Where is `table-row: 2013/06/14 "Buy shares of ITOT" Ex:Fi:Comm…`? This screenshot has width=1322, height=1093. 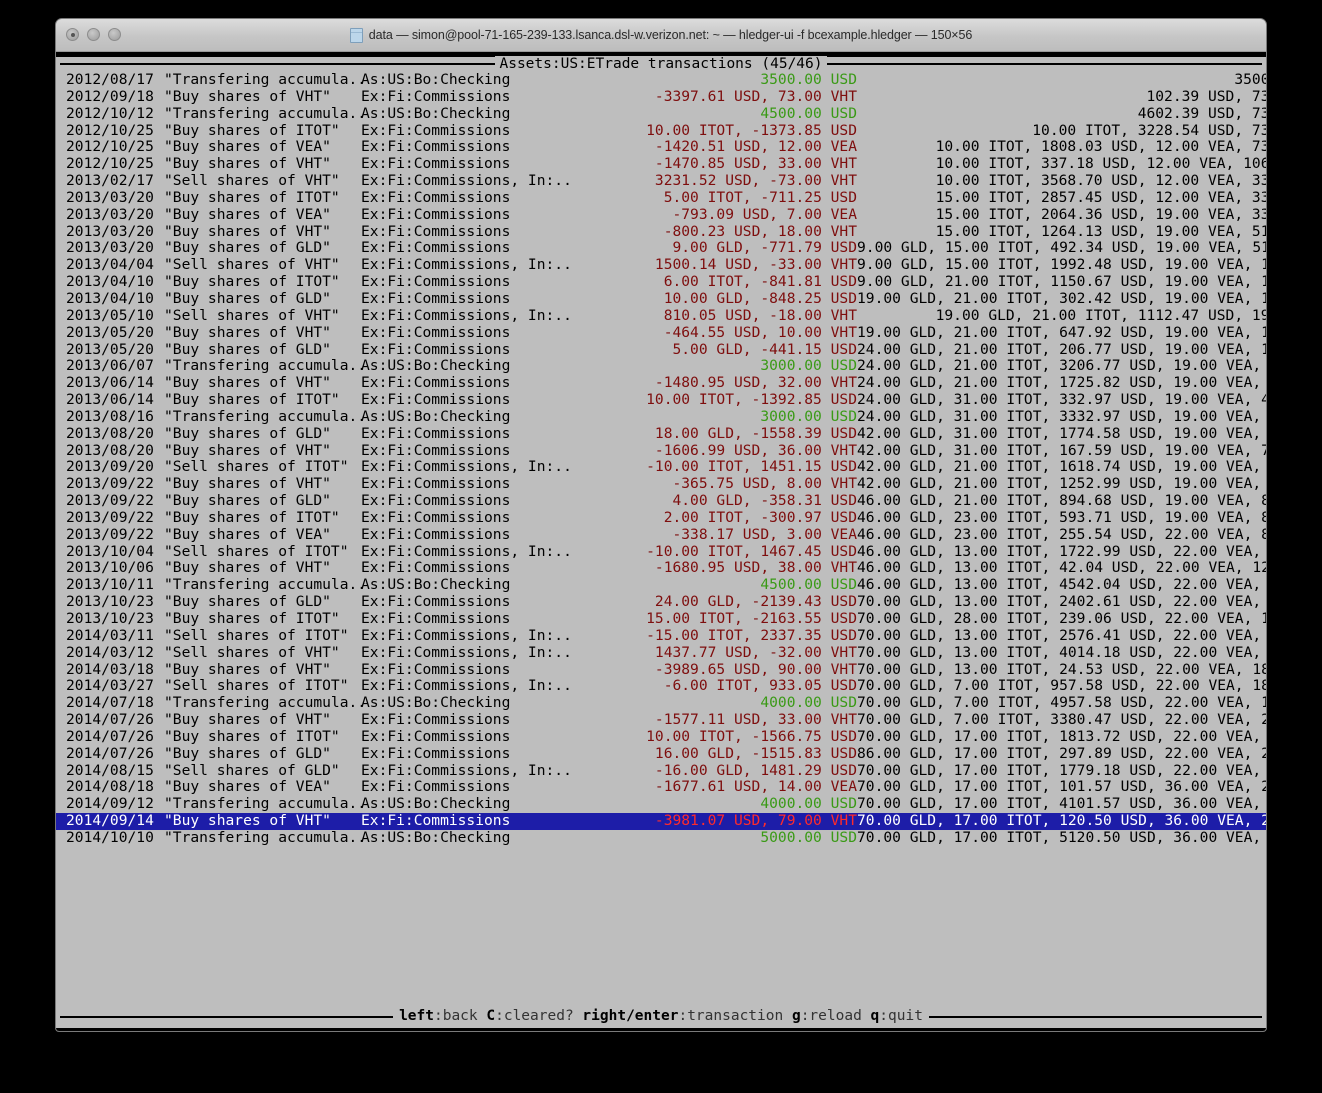 table-row: 2013/06/14 "Buy shares of ITOT" Ex:Fi:Comm… is located at coordinates (661, 400).